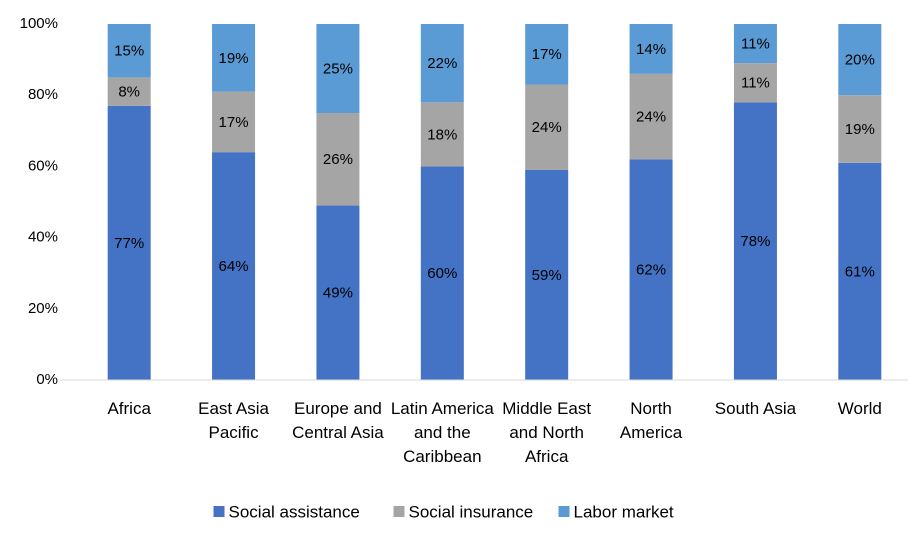 The width and height of the screenshot is (912, 547). I want to click on x-tick-label: East Asia Pacific, so click(233, 420).